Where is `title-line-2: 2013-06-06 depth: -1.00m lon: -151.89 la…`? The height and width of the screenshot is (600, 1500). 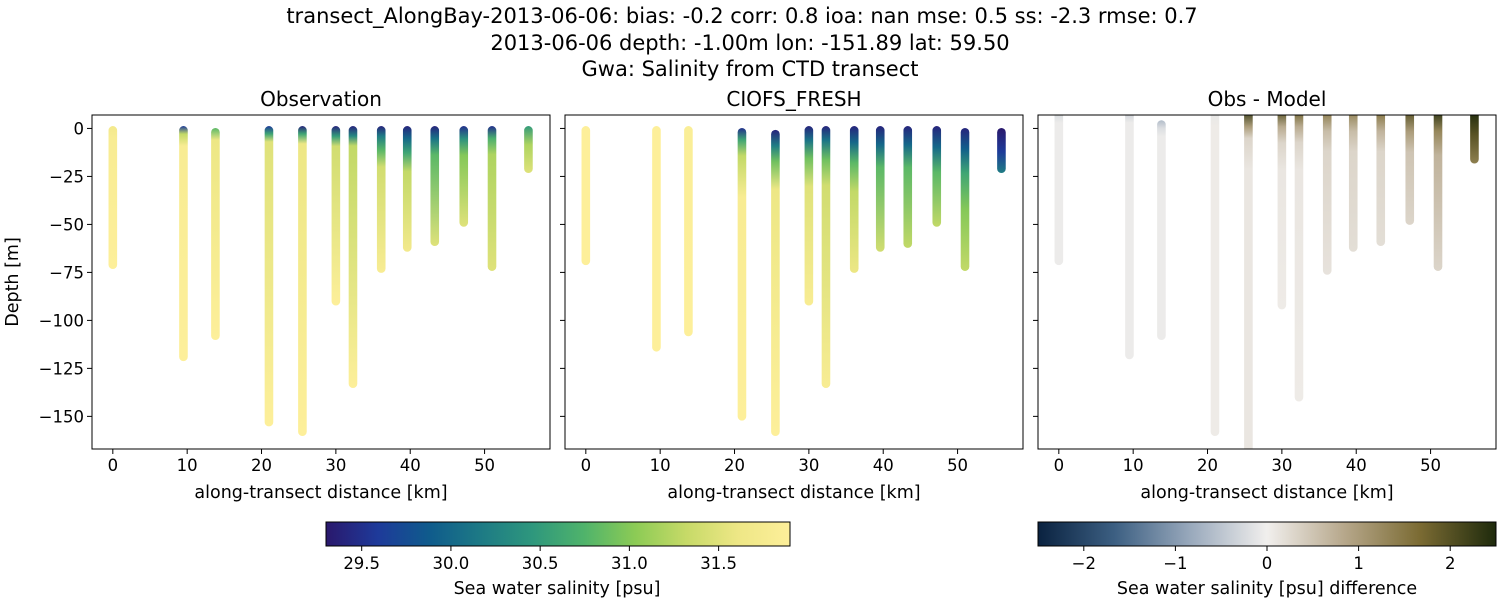 title-line-2: 2013-06-06 depth: -1.00m lon: -151.89 la… is located at coordinates (749, 43).